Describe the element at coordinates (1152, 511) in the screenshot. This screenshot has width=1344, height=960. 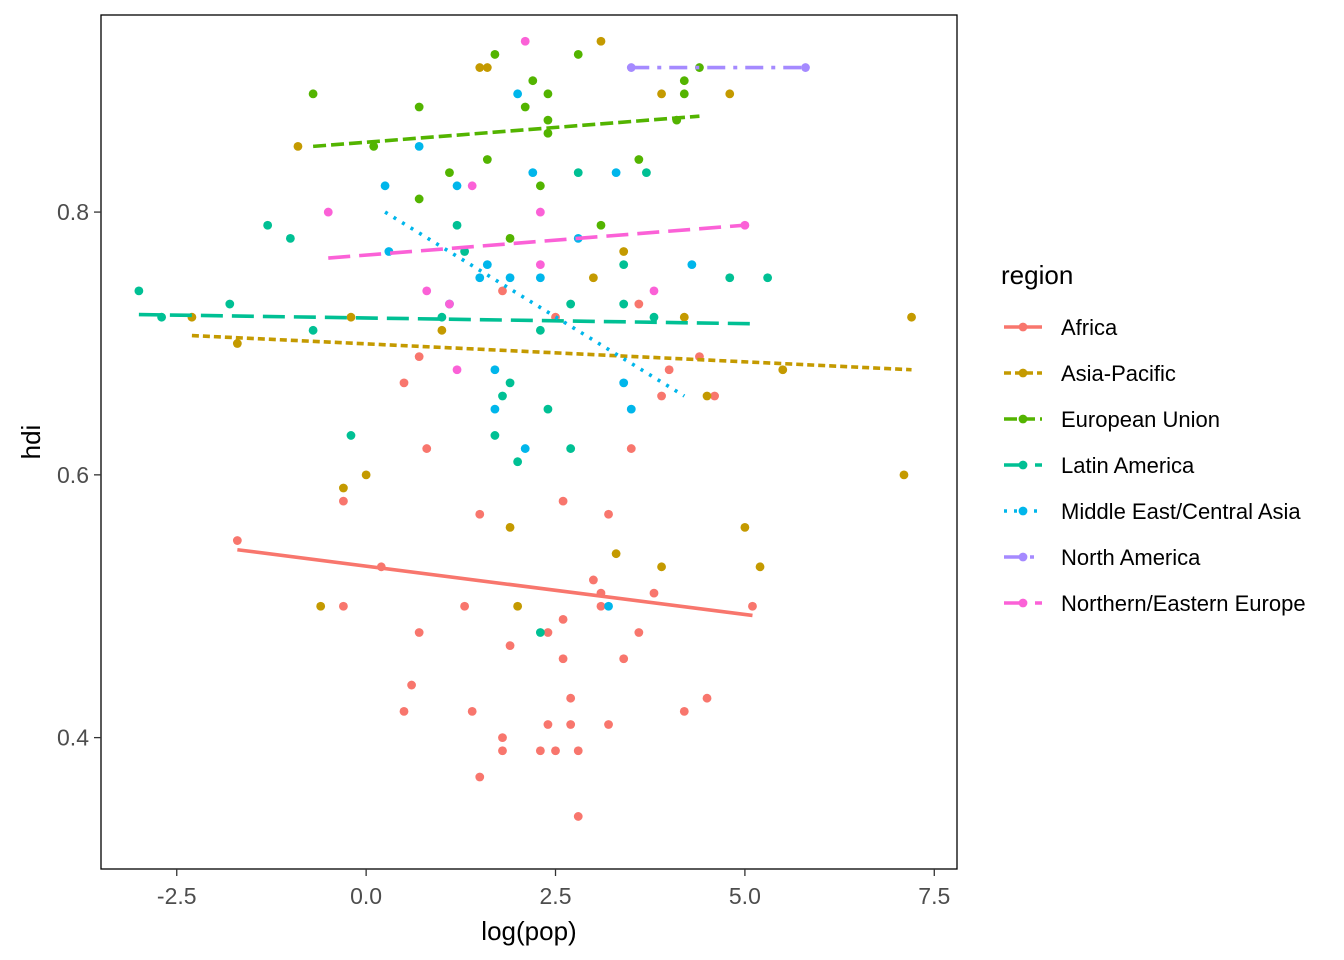
I see `legend-item-middle-east-central-asia: Middle East/Central Asia` at that location.